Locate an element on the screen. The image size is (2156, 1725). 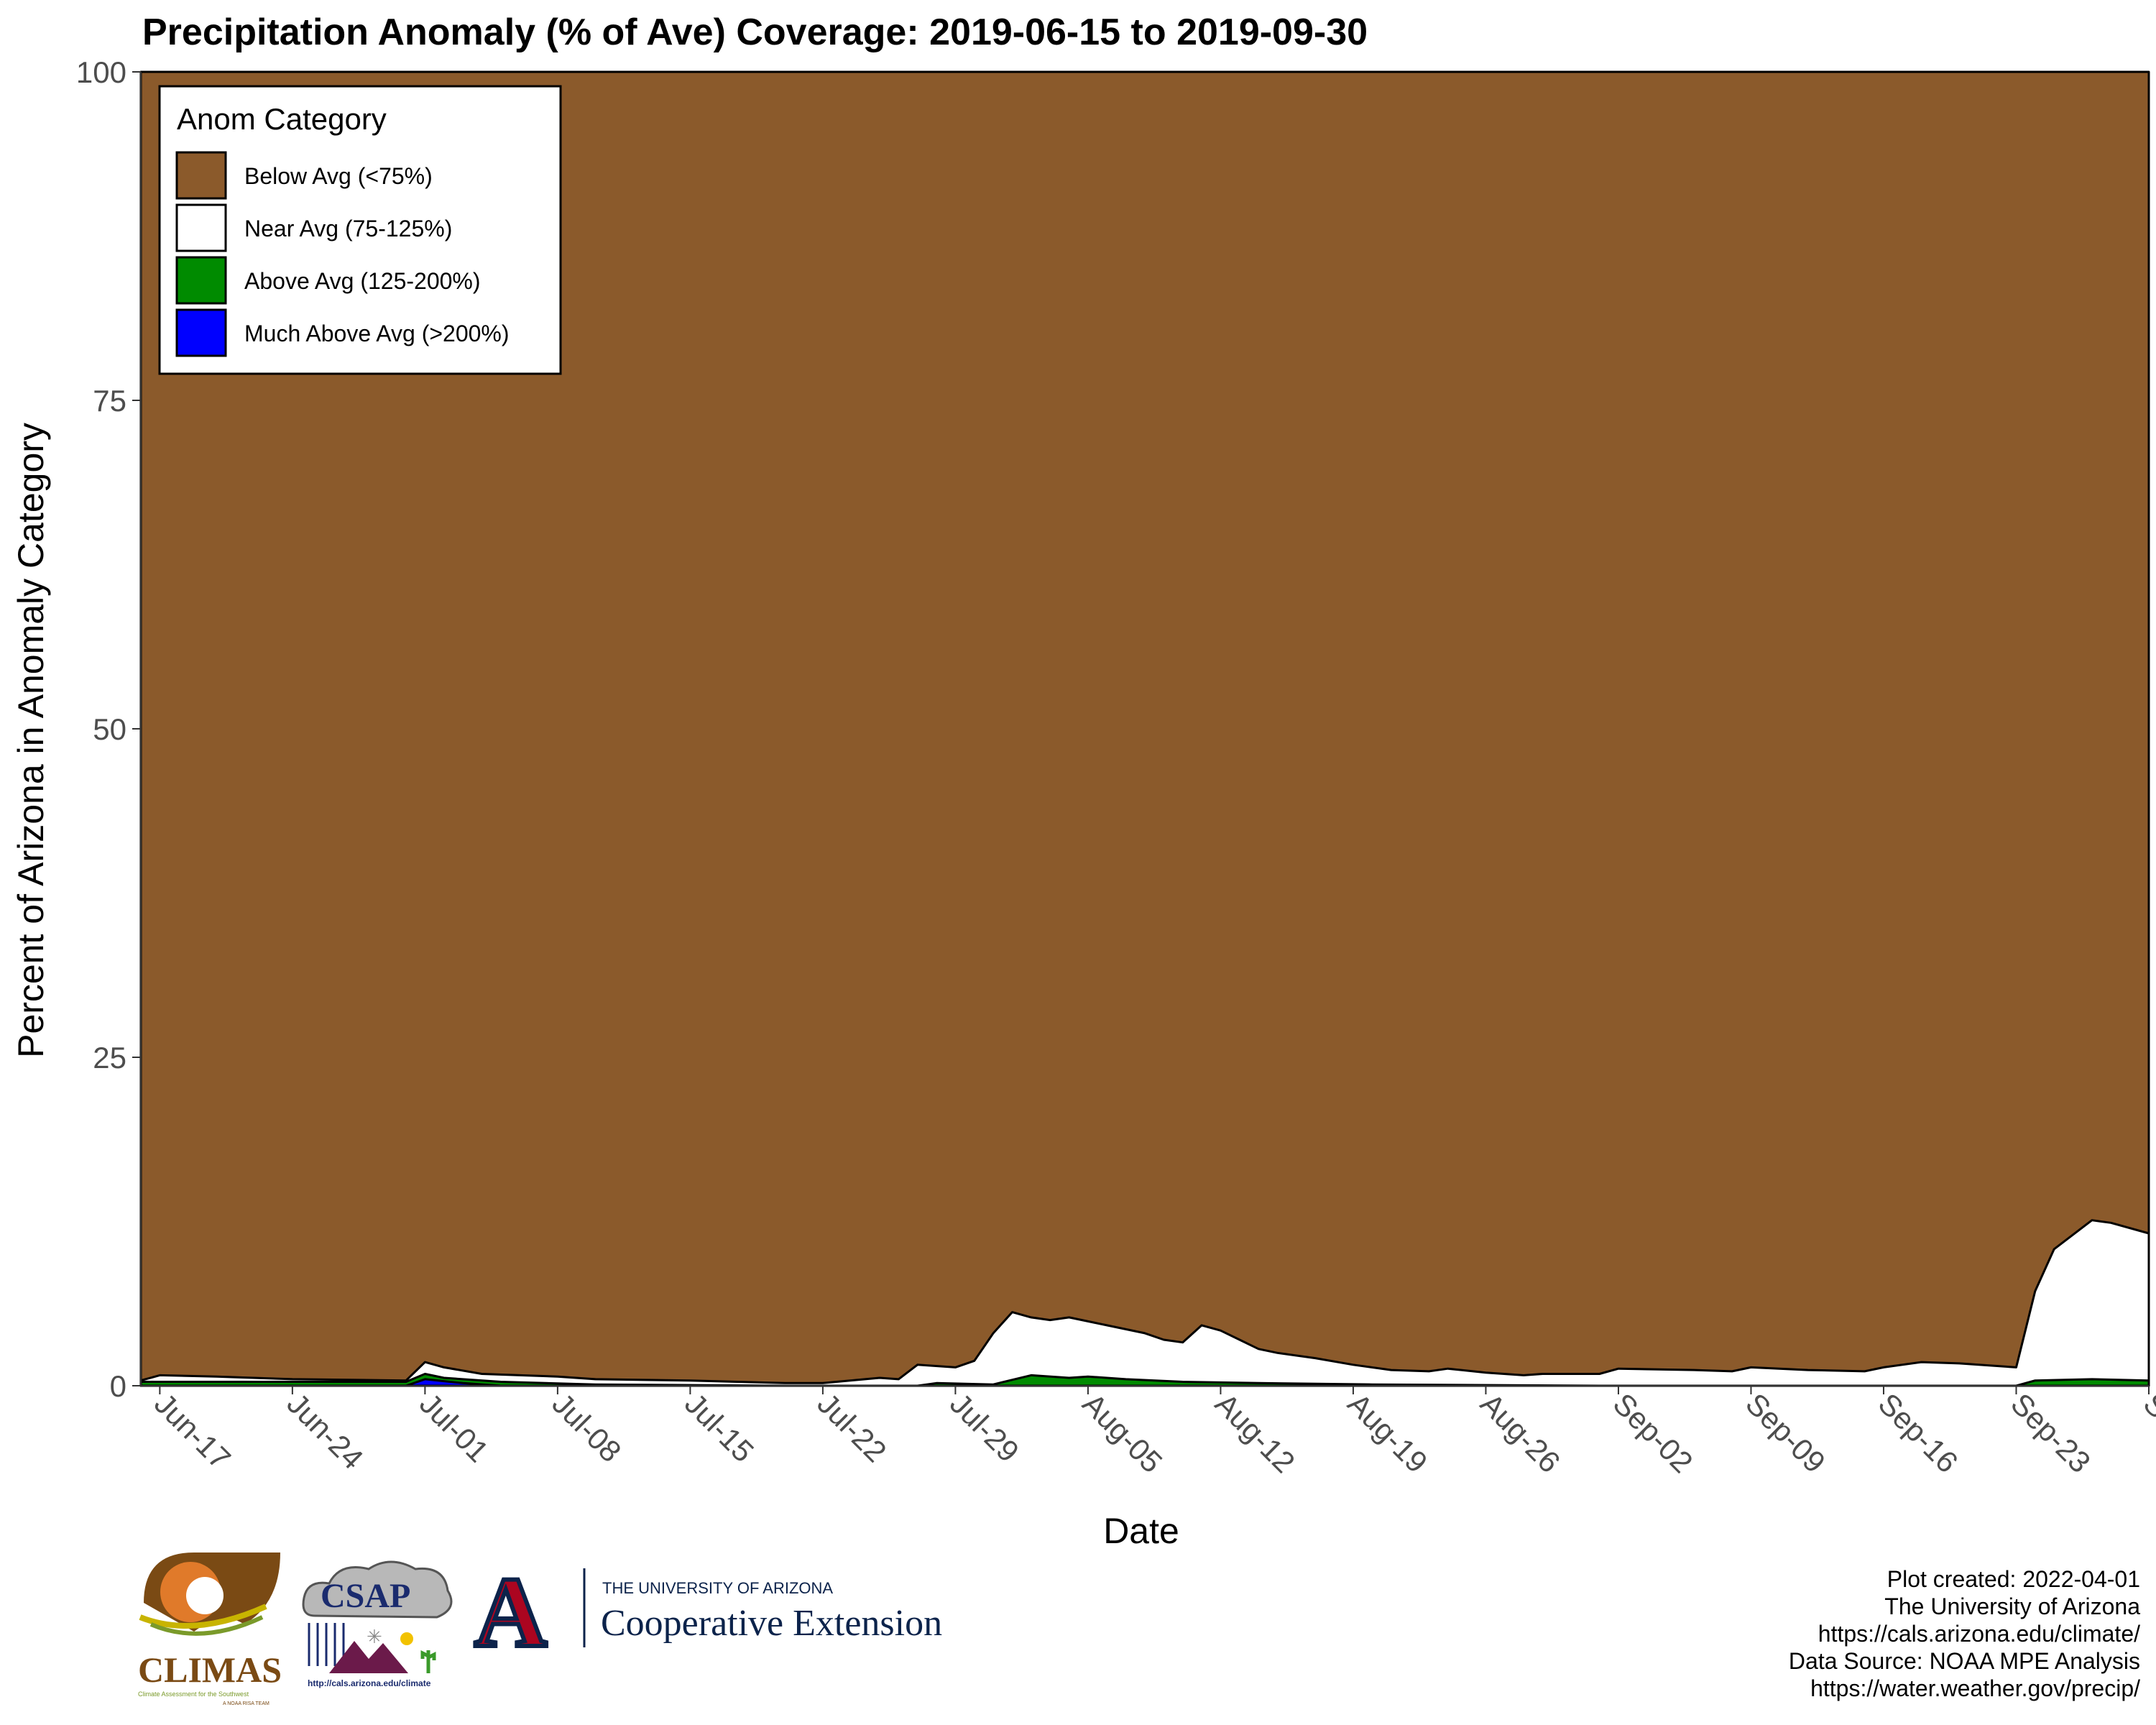
csap-cactus-icon is located at coordinates (428, 1661).